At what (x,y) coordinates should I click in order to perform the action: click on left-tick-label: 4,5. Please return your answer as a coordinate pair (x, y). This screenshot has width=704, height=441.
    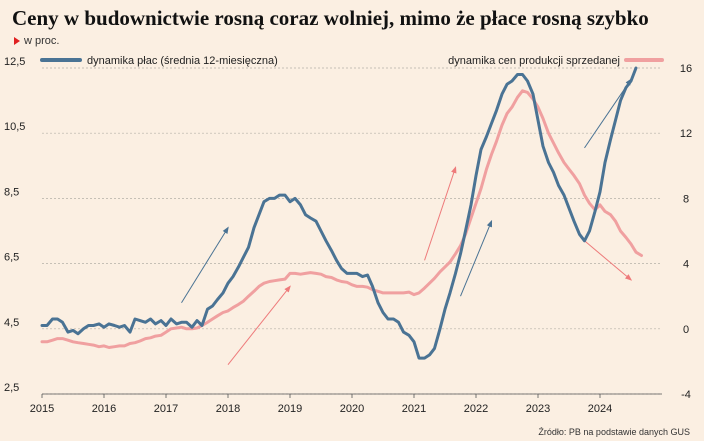
    Looking at the image, I should click on (11, 323).